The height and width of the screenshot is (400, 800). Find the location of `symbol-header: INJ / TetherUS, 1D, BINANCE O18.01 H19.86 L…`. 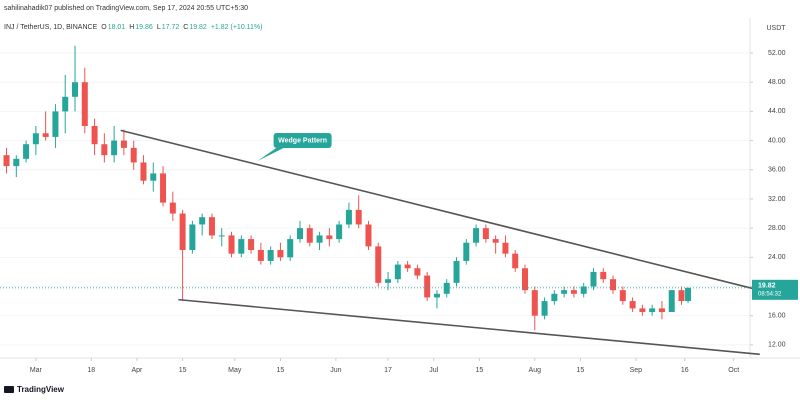

symbol-header: INJ / TetherUS, 1D, BINANCE O18.01 H19.86 L… is located at coordinates (133, 27).